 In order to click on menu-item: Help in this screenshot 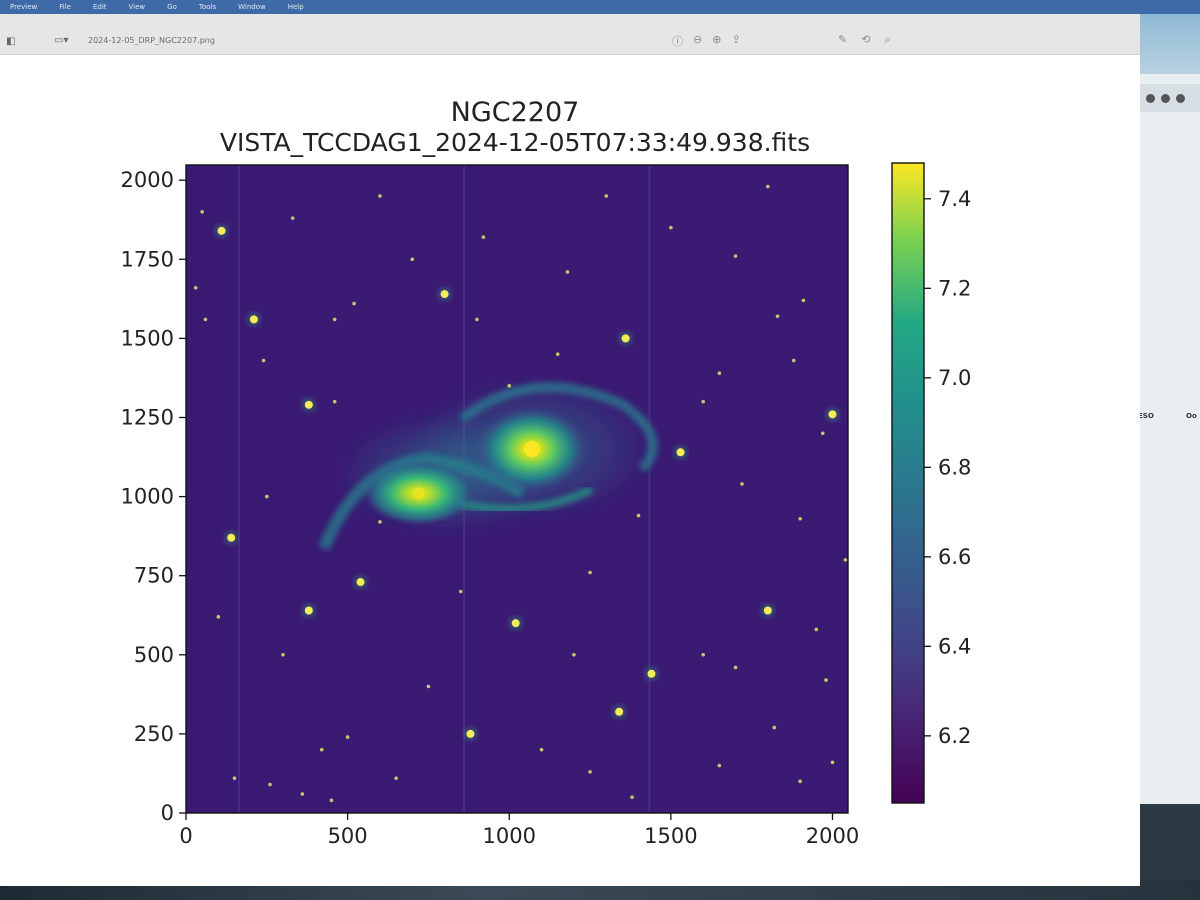, I will do `click(295, 7)`.